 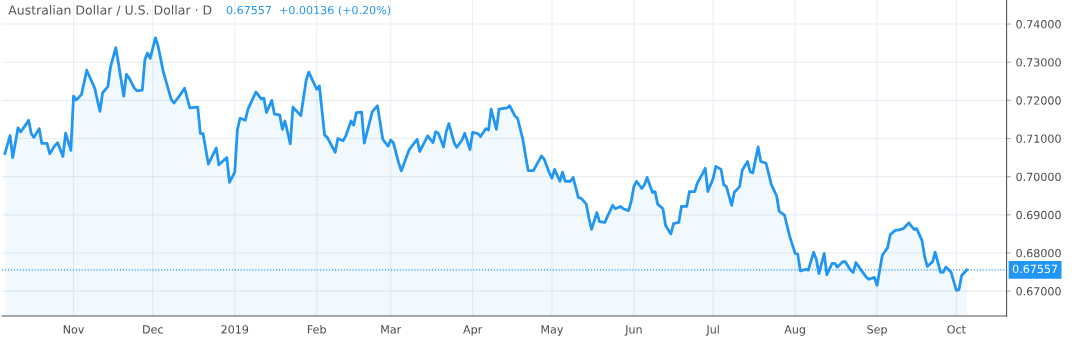 I want to click on chart-title: Australian Dollar / U.S. Dollar · D, so click(x=110, y=10).